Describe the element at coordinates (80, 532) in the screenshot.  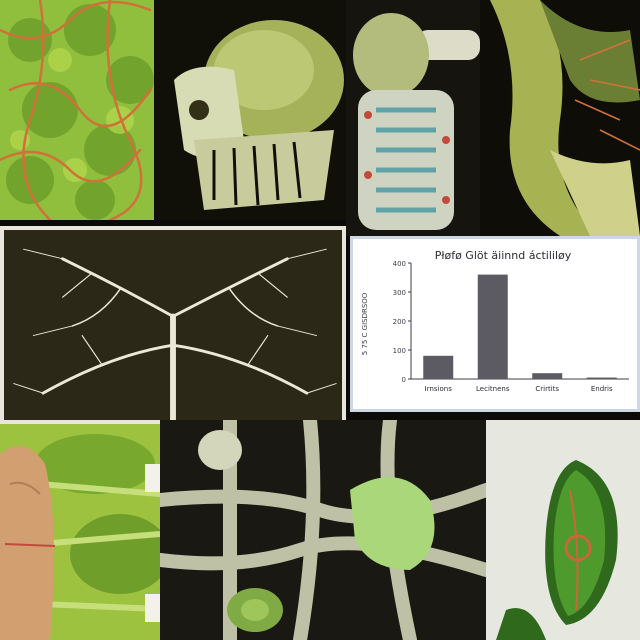
I see `finger-leaf-image` at that location.